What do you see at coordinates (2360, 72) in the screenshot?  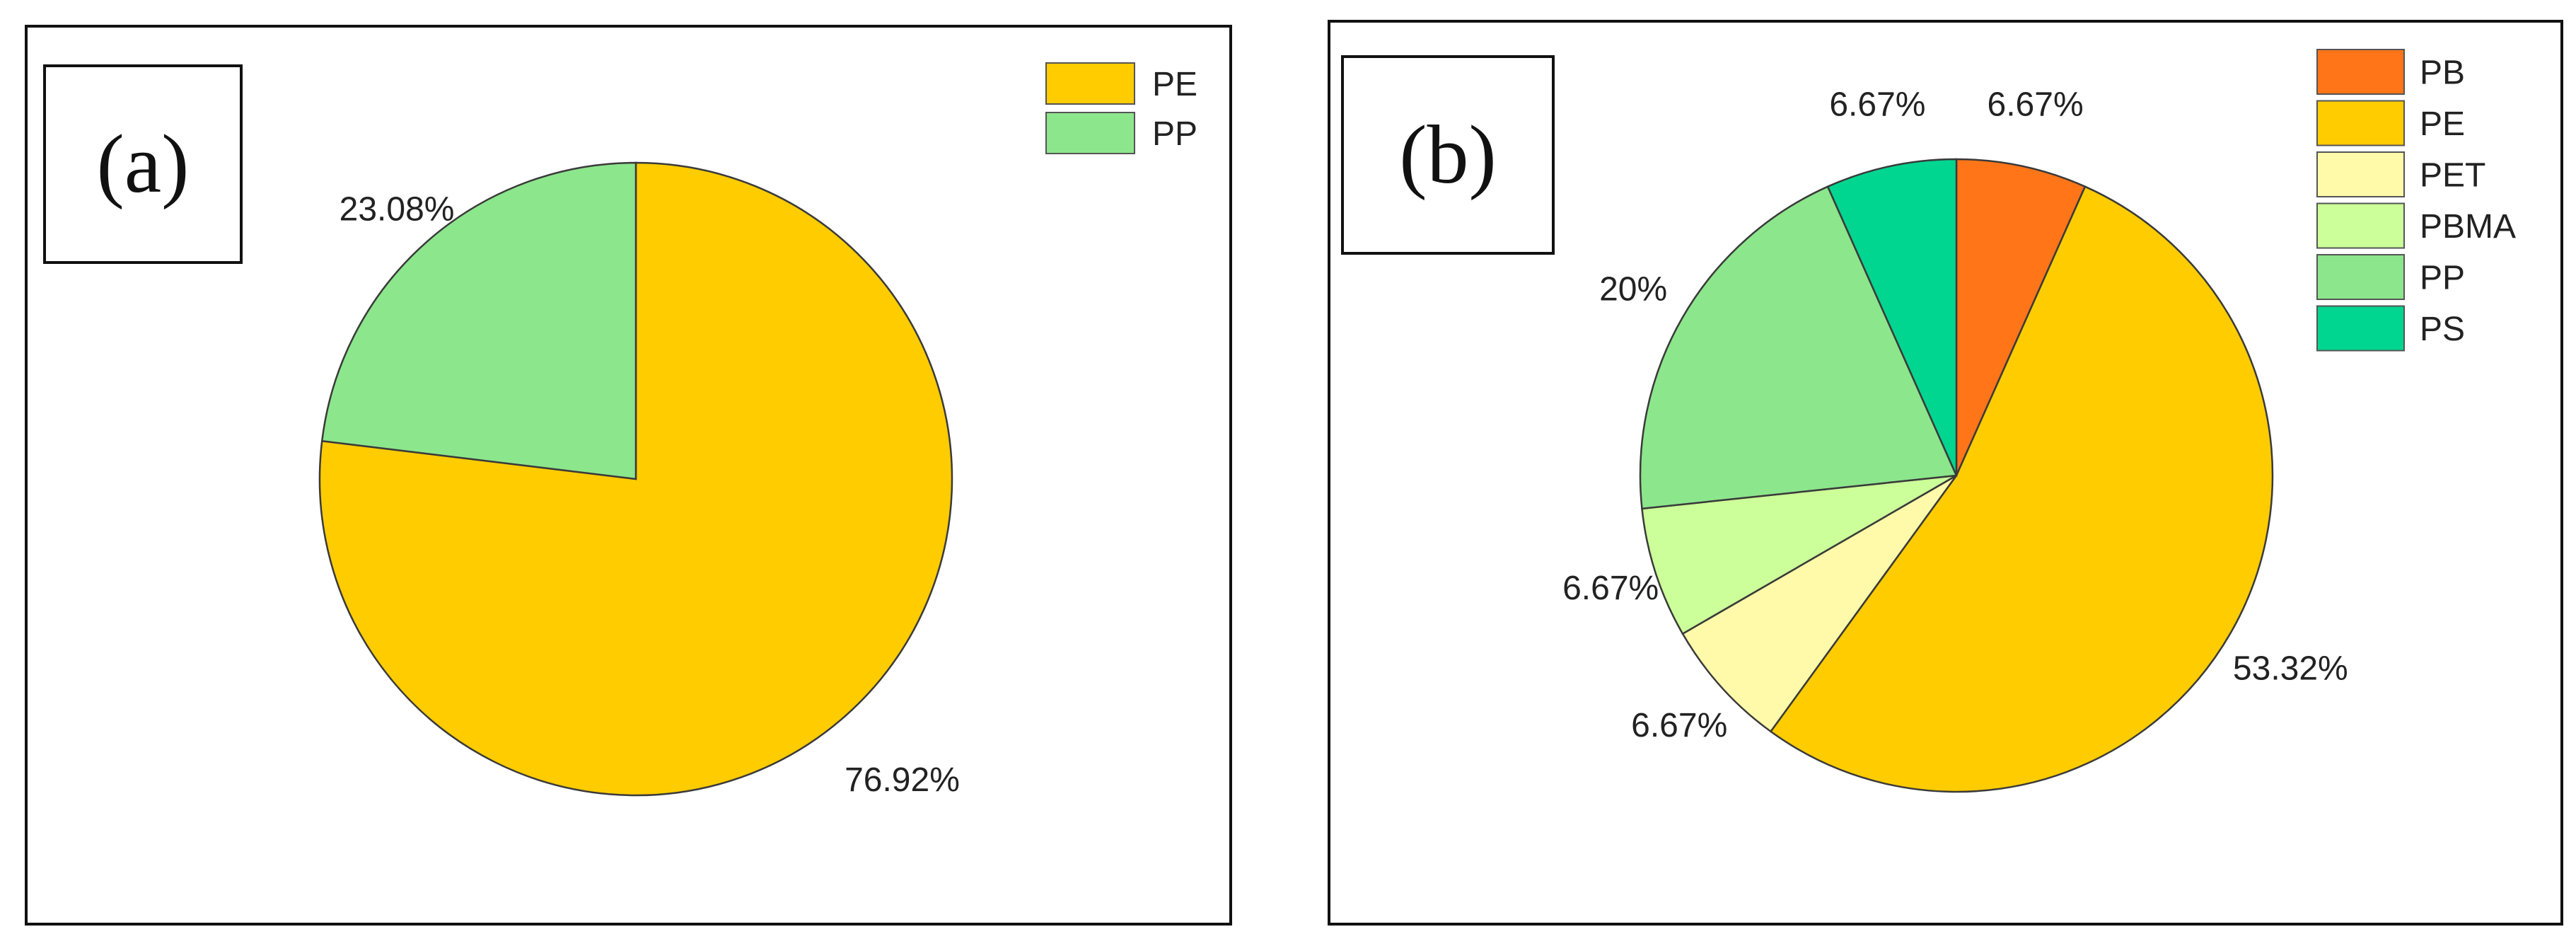 I see `legend-swatch-pb` at bounding box center [2360, 72].